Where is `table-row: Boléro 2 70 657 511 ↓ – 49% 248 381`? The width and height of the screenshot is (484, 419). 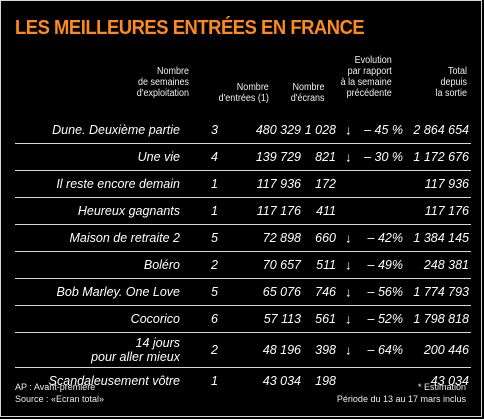
table-row: Boléro 2 70 657 511 ↓ – 49% 248 381 is located at coordinates (243, 265).